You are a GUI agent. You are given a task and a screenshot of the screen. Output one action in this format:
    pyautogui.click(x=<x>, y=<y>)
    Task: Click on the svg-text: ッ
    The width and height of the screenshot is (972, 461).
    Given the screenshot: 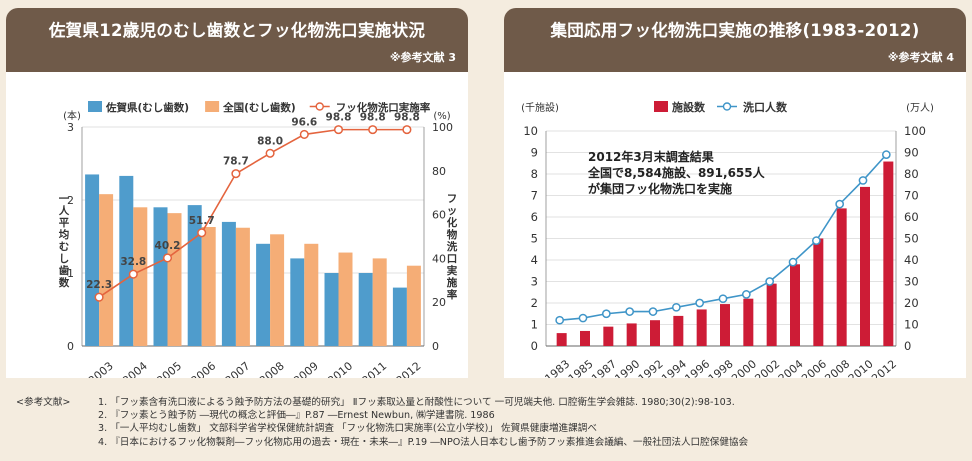 What is the action you would take?
    pyautogui.click(x=452, y=211)
    